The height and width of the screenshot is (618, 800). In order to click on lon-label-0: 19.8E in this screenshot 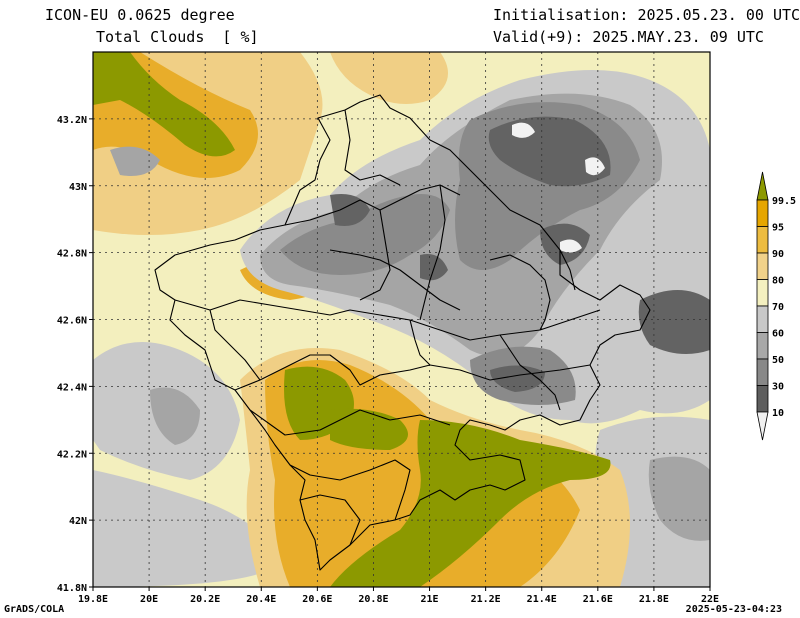, I will do `click(93, 599)`.